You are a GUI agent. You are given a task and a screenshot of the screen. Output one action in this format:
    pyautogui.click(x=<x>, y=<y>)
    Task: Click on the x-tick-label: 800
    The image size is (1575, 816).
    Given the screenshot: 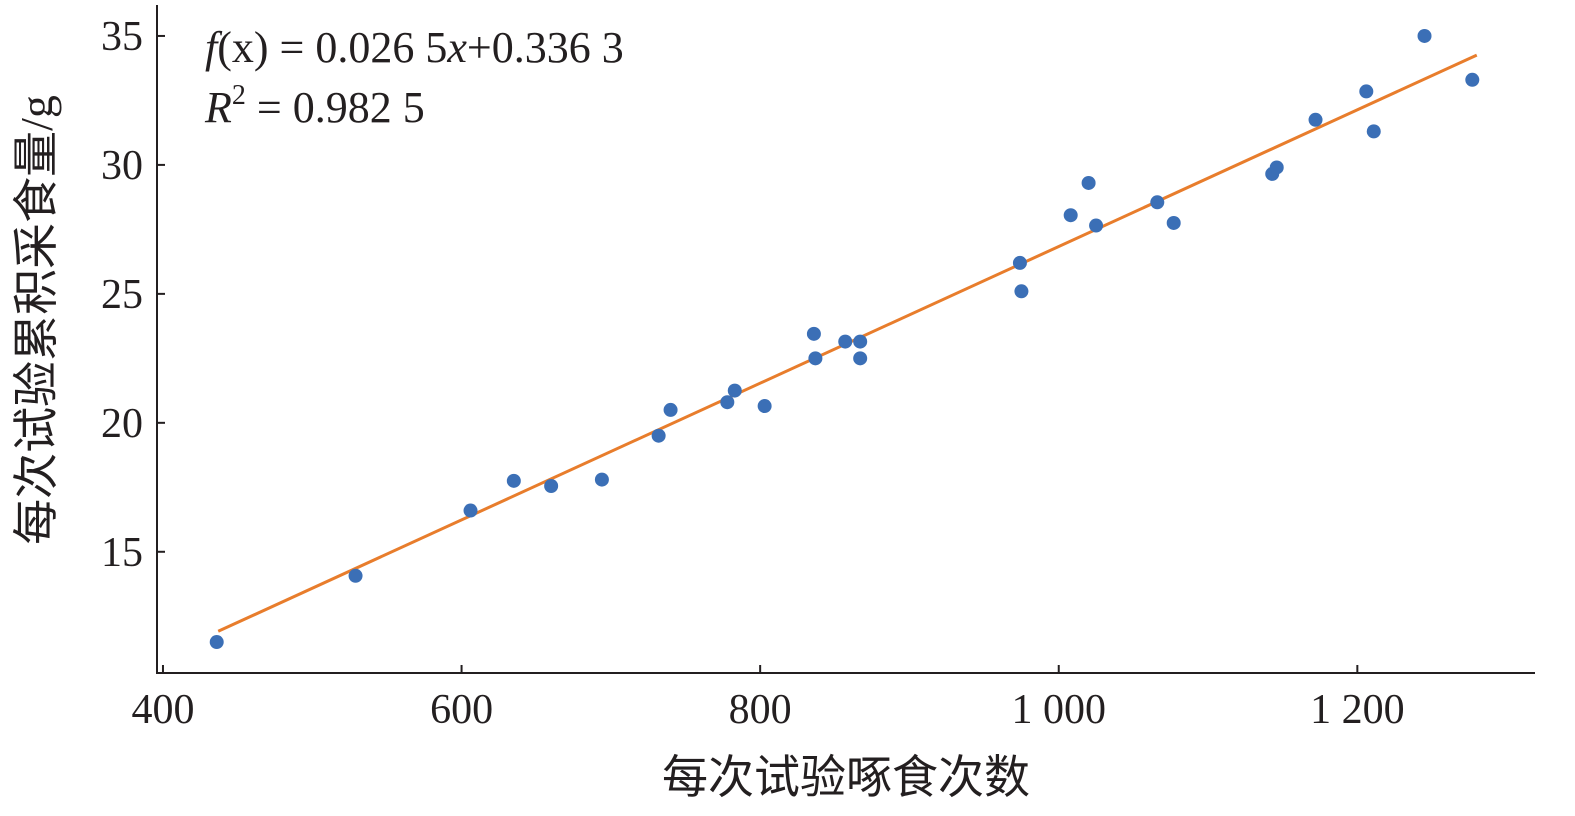 What is the action you would take?
    pyautogui.click(x=760, y=710)
    